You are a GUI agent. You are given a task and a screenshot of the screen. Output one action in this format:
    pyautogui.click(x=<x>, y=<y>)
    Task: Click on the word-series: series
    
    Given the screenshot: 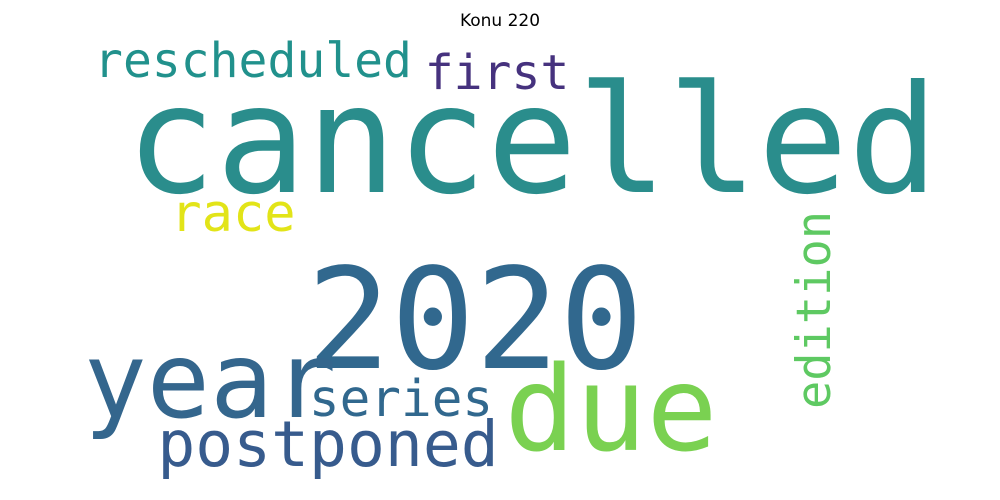 What is the action you would take?
    pyautogui.click(x=401, y=399)
    